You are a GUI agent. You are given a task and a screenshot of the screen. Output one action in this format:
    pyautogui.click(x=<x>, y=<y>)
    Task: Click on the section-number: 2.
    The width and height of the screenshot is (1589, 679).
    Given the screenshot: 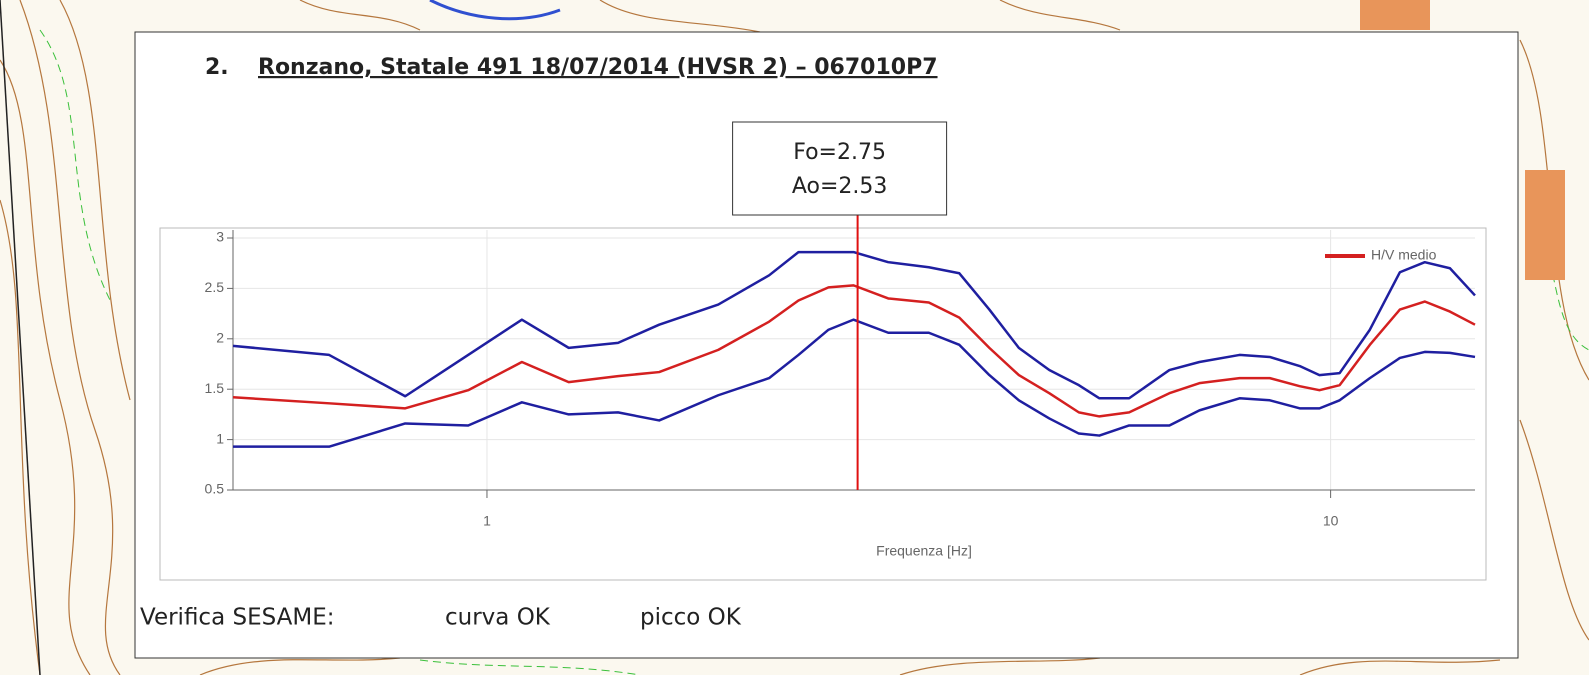 What is the action you would take?
    pyautogui.click(x=217, y=67)
    